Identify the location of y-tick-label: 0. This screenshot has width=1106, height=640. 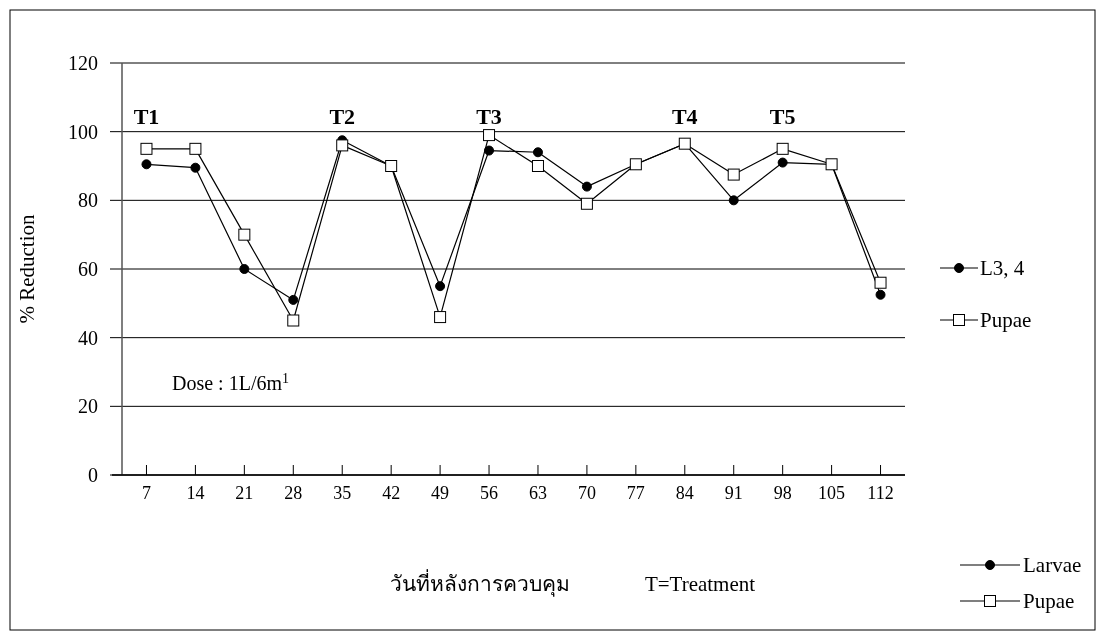
(93, 475).